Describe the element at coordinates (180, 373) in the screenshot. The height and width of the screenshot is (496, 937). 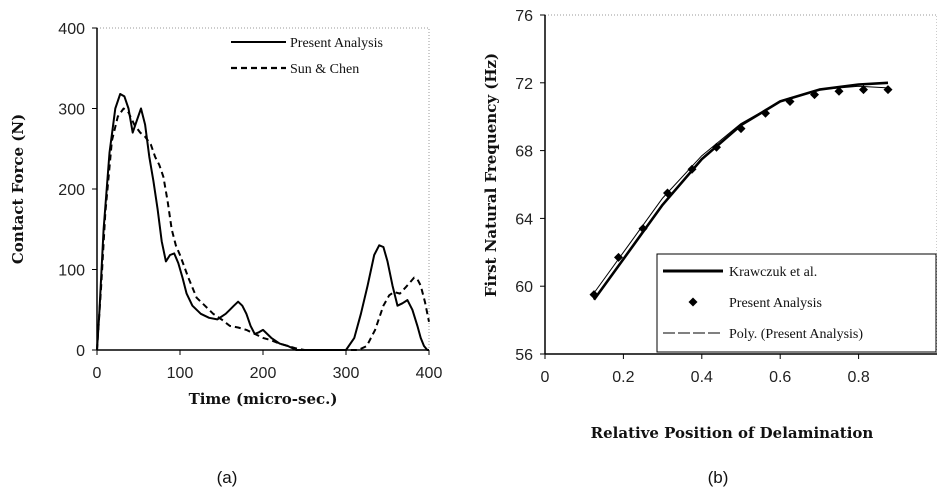
I see `chart-a-x-tick-label: 100` at that location.